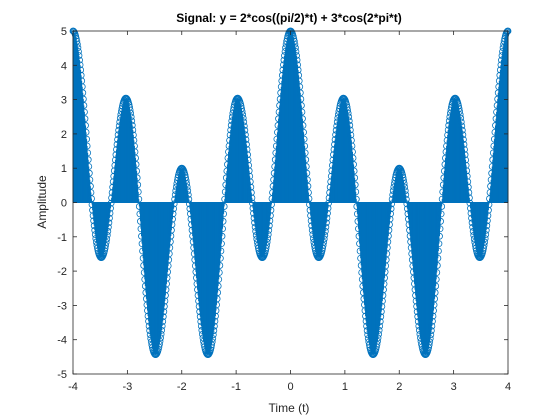  I want to click on y-tick-label: 1, so click(64, 169).